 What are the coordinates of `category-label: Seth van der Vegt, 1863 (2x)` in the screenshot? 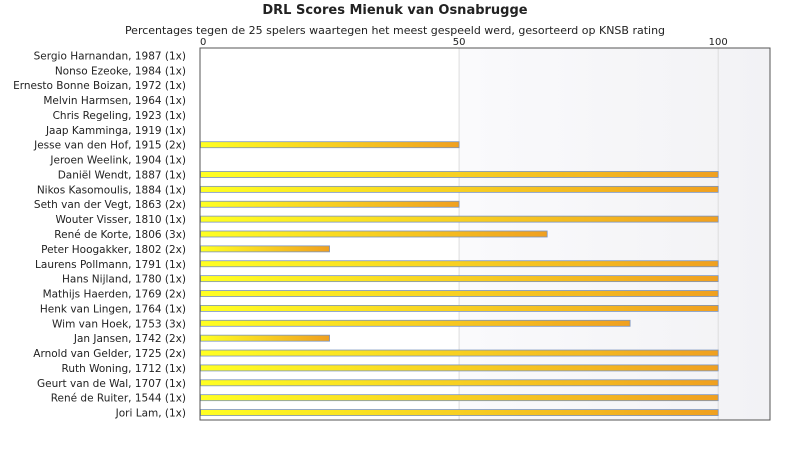 It's located at (110, 205).